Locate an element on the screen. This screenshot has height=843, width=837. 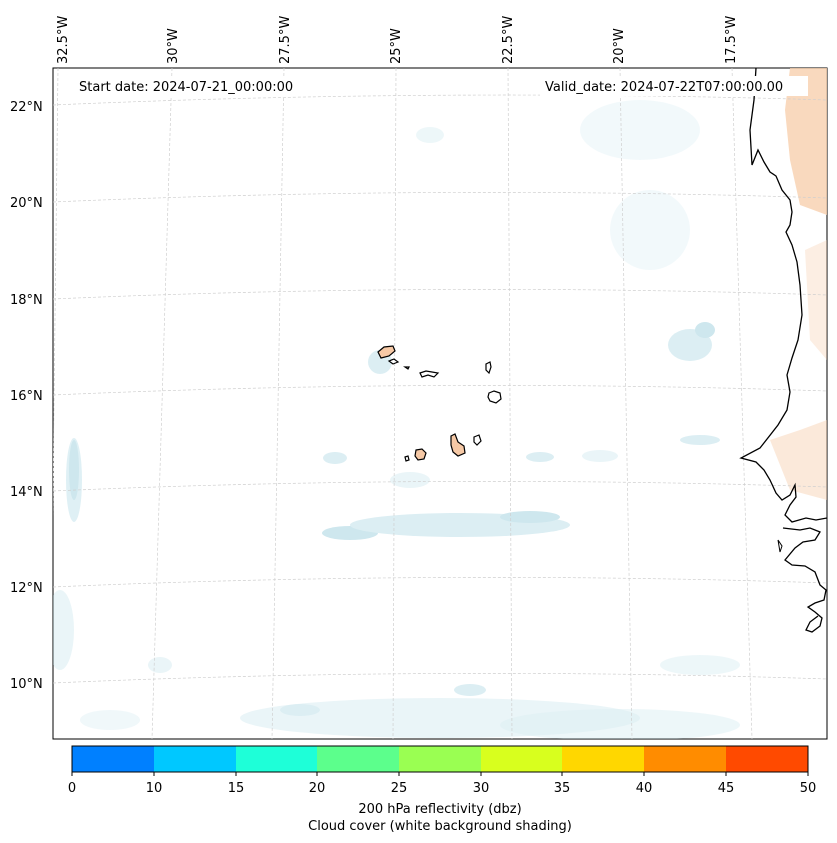
island-sal is located at coordinates (488, 368).